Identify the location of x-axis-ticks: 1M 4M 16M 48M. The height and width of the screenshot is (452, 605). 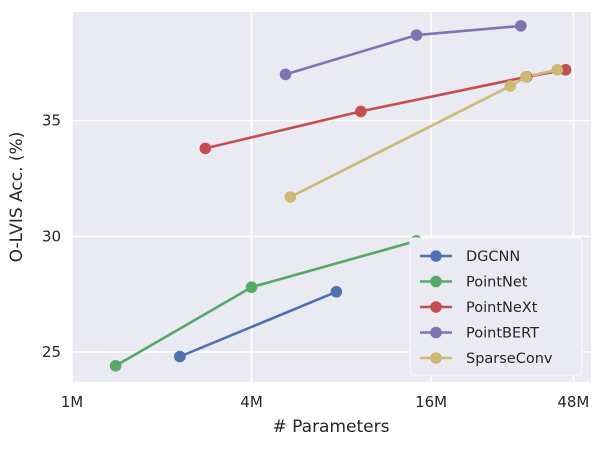
(325, 402).